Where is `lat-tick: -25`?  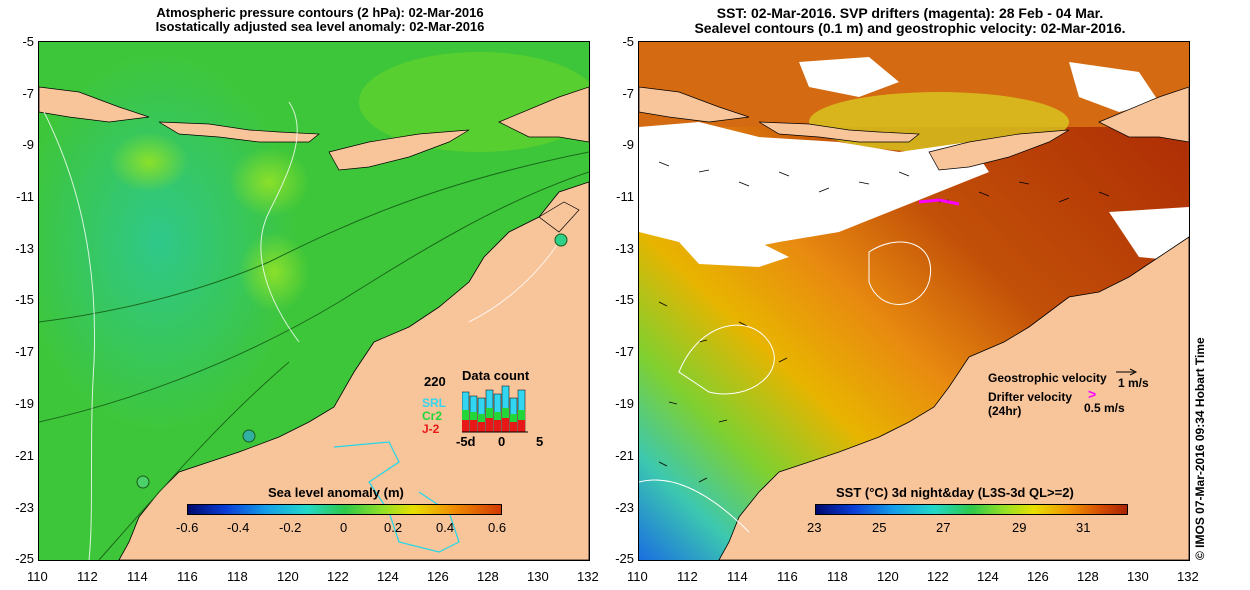
lat-tick: -25 is located at coordinates (24, 558).